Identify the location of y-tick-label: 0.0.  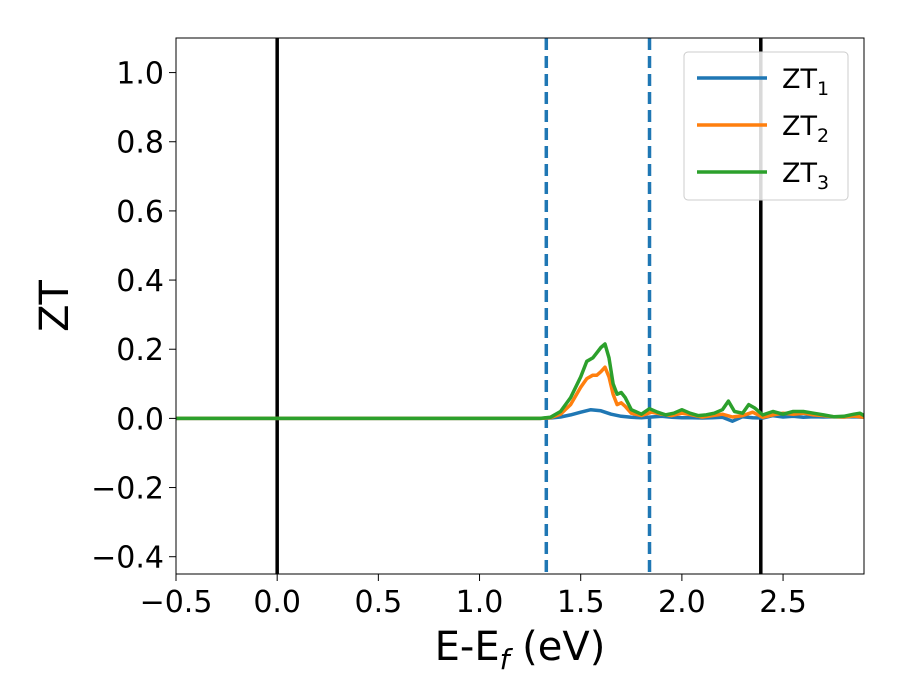
(140, 419).